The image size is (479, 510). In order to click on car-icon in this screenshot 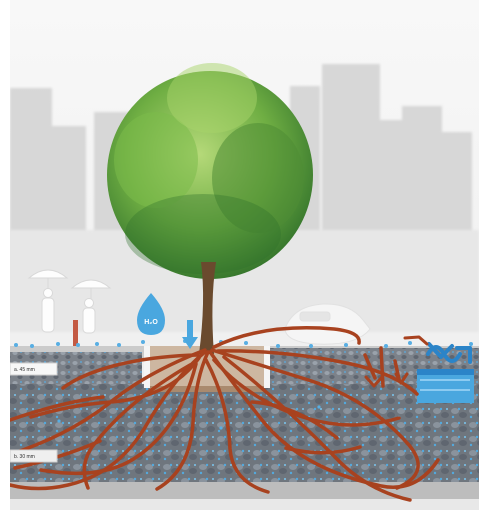, I will do `click(327, 324)`.